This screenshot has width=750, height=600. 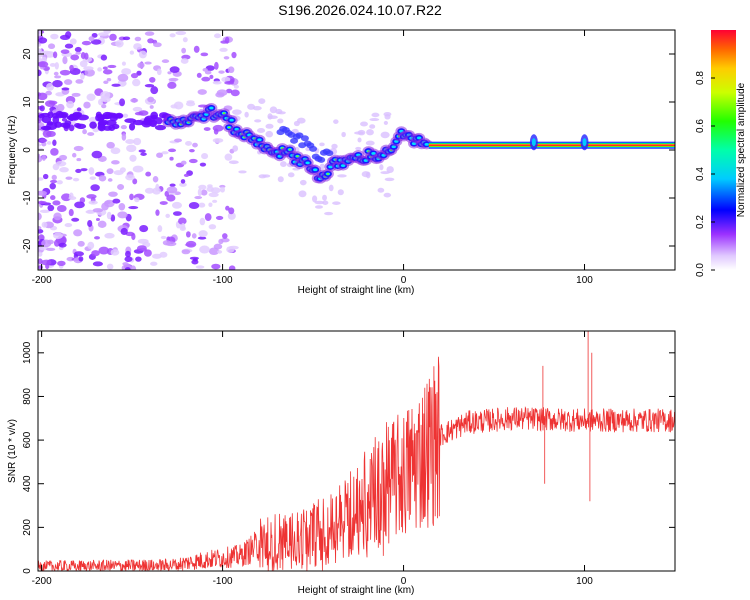 What do you see at coordinates (360, 10) in the screenshot?
I see `chart-title: S196.2026.024.10.07.R22` at bounding box center [360, 10].